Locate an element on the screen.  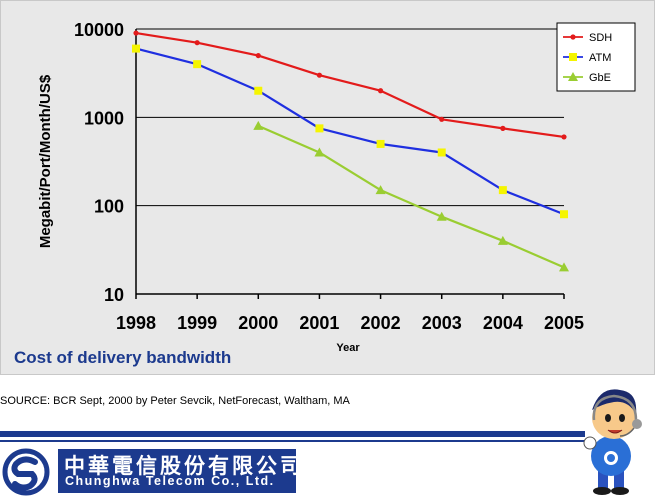
legend-label: GbE is located at coordinates (600, 78).